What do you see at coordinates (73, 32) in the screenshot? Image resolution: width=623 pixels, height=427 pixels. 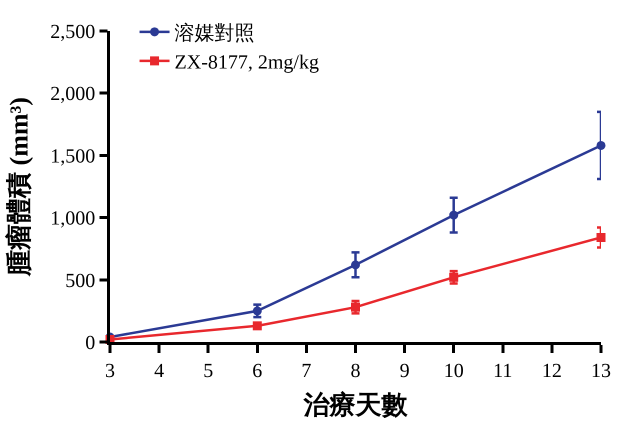 I see `y-tick-label: 2,500` at bounding box center [73, 32].